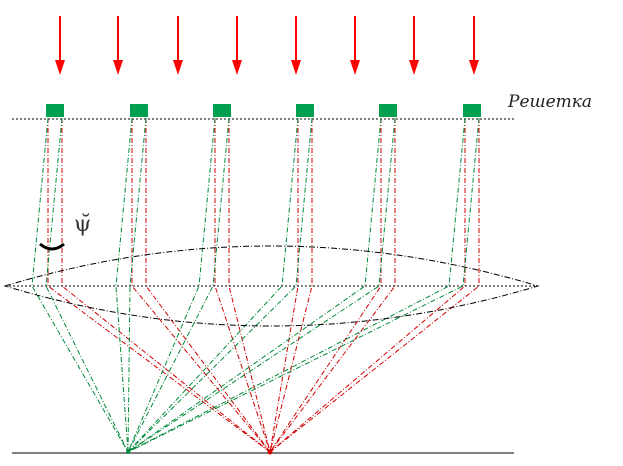  Describe the element at coordinates (267, 45) in the screenshot. I see `incident-arrows` at that location.